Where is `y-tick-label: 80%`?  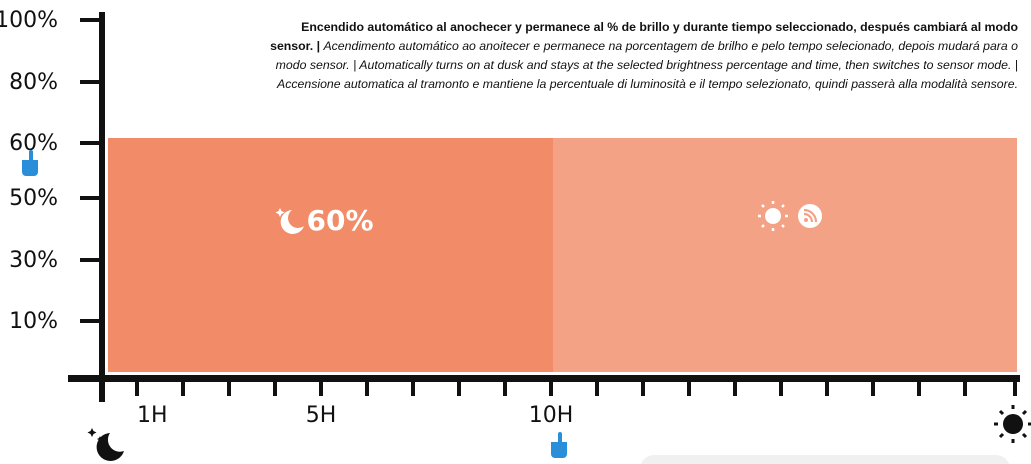 y-tick-label: 80% is located at coordinates (33, 82).